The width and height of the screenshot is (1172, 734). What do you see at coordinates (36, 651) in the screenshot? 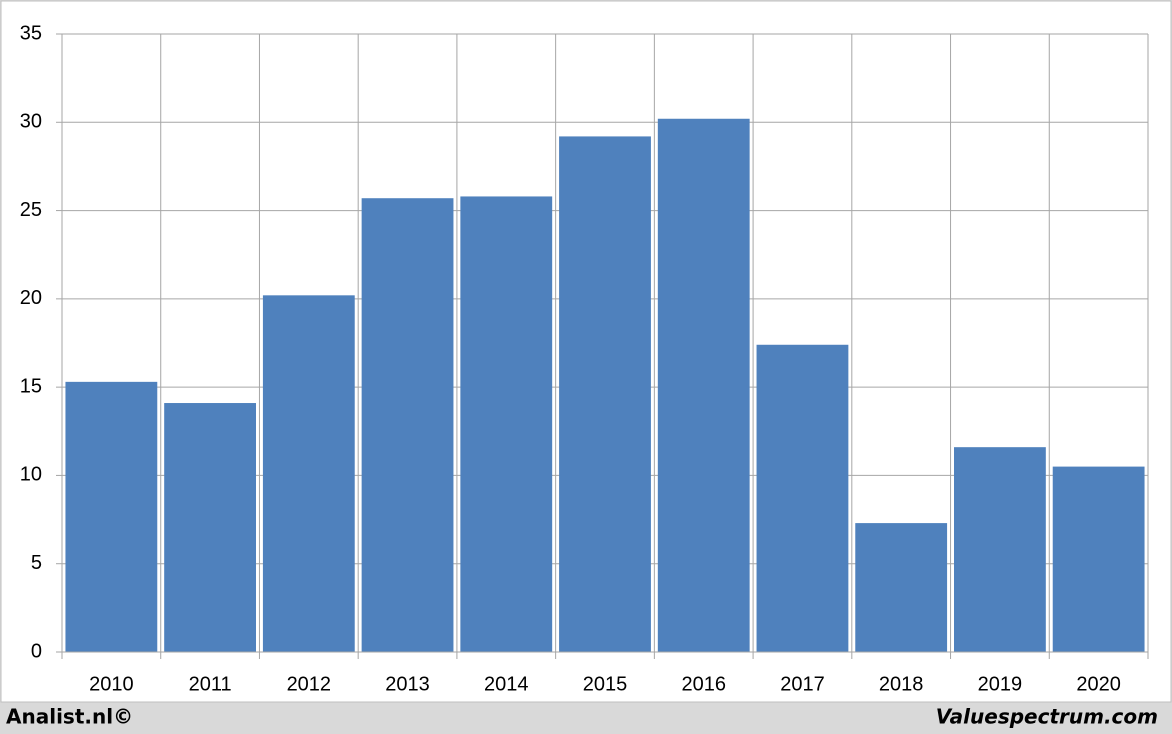
I see `y-tick-label: 0` at bounding box center [36, 651].